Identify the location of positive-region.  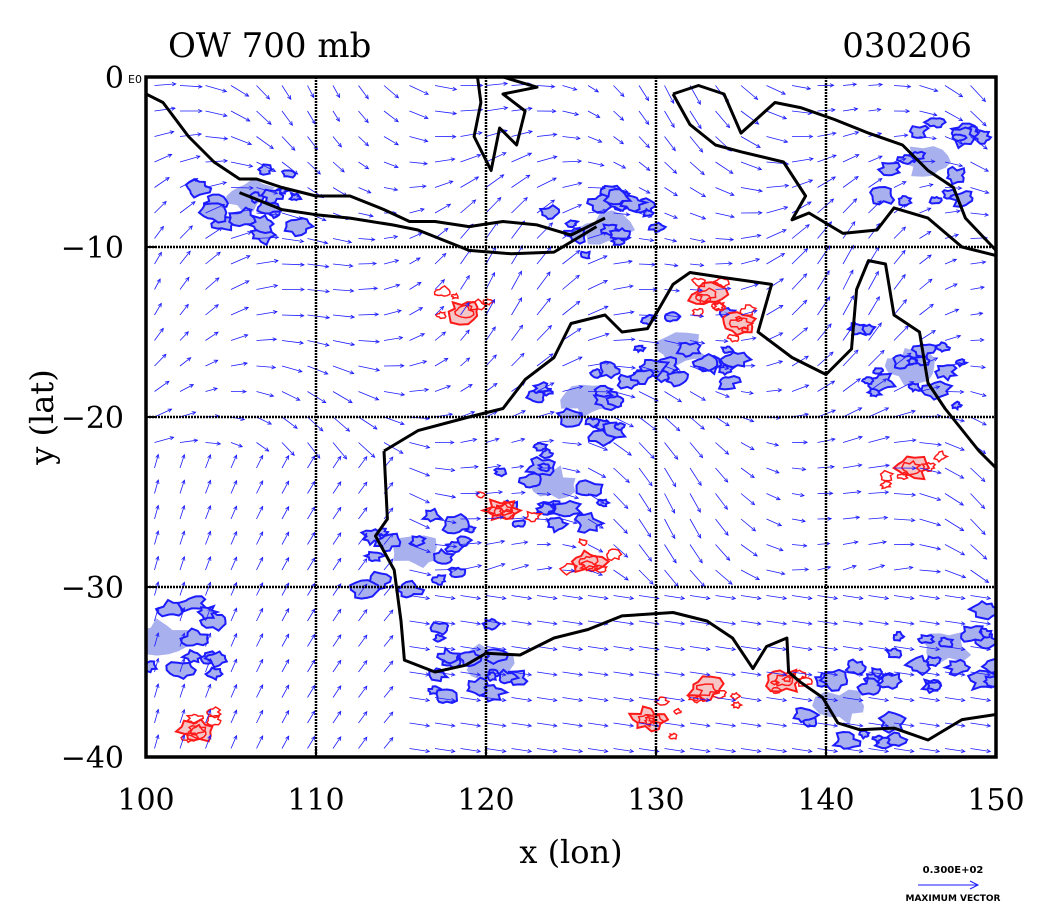
(708, 293).